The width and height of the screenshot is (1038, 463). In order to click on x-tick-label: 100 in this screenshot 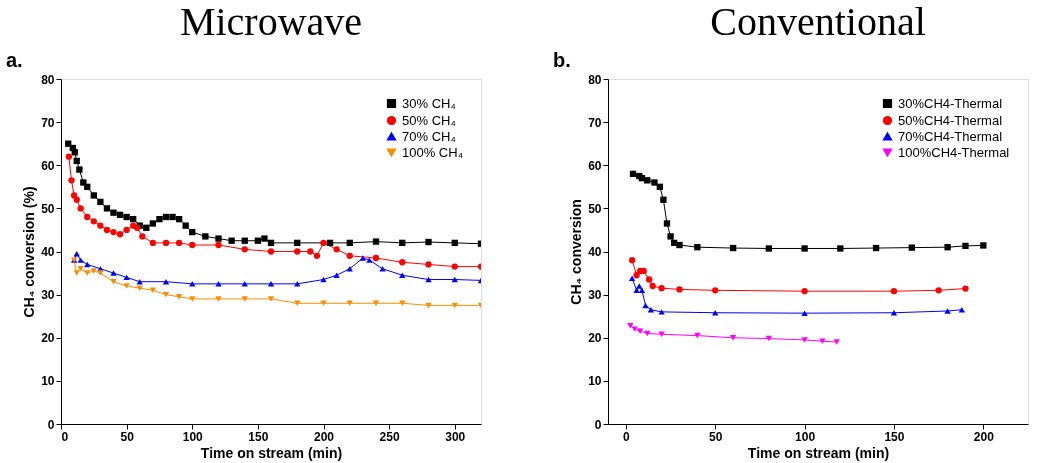, I will do `click(805, 436)`.